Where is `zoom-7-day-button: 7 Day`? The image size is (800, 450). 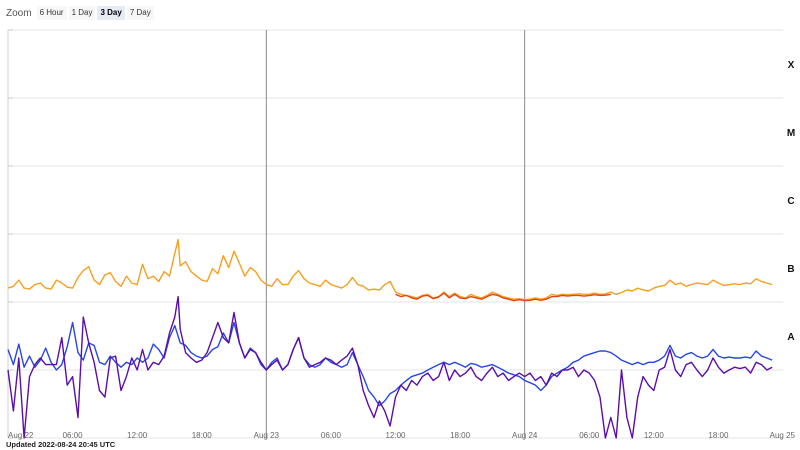
zoom-7-day-button: 7 Day is located at coordinates (140, 13).